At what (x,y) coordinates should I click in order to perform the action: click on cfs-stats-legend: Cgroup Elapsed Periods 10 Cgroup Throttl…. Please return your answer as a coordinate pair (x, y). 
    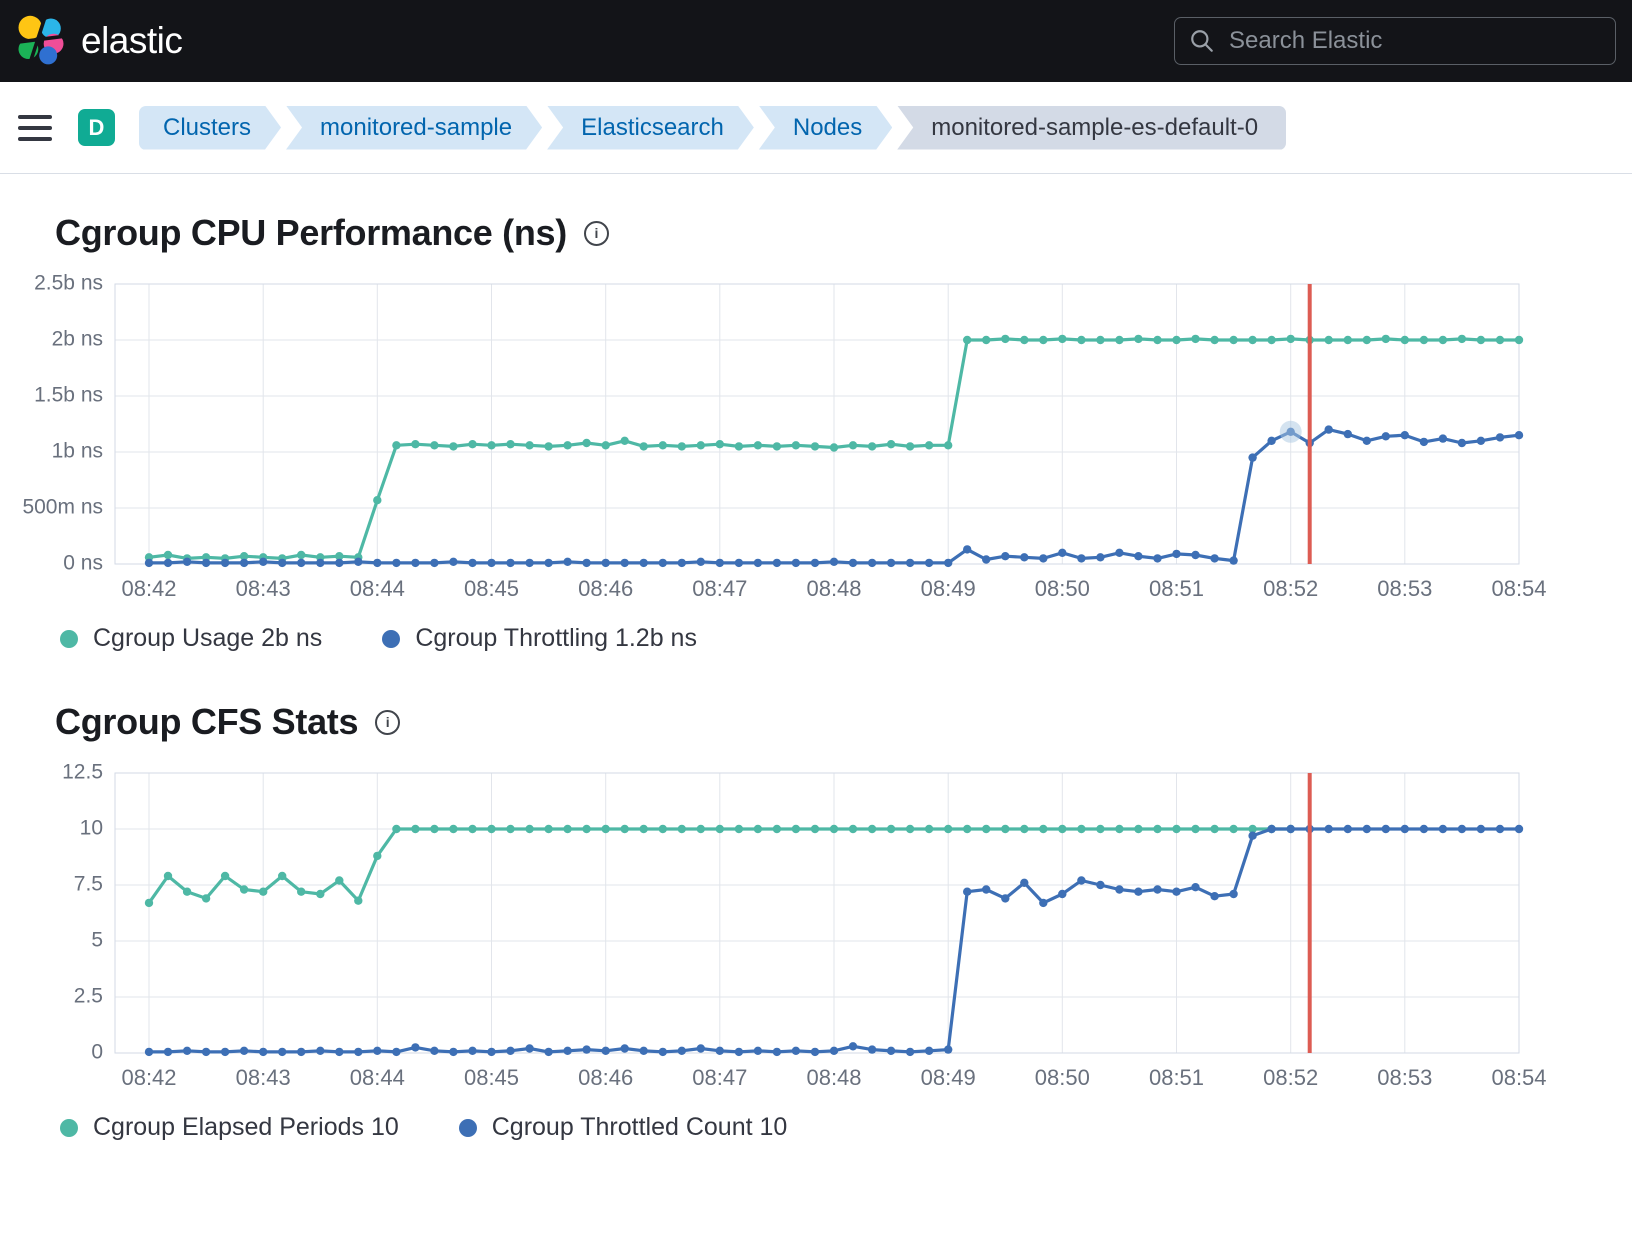
    Looking at the image, I should click on (846, 1127).